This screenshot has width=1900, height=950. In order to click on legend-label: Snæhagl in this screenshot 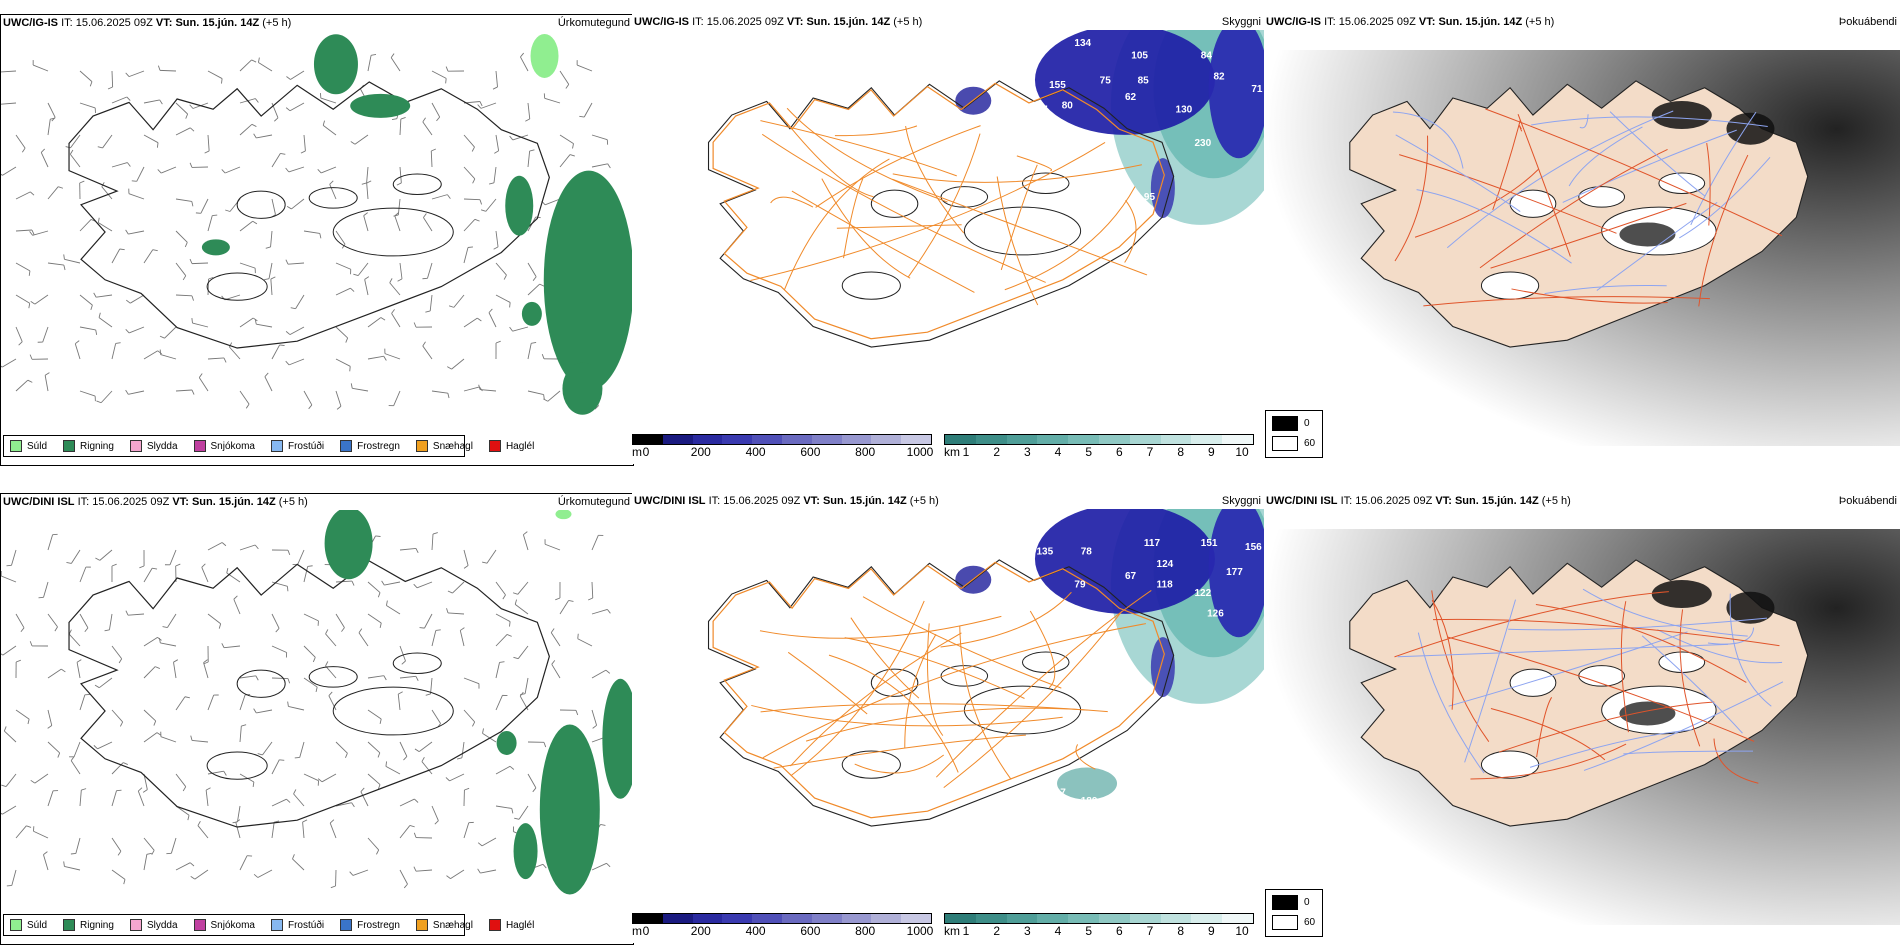, I will do `click(452, 925)`.